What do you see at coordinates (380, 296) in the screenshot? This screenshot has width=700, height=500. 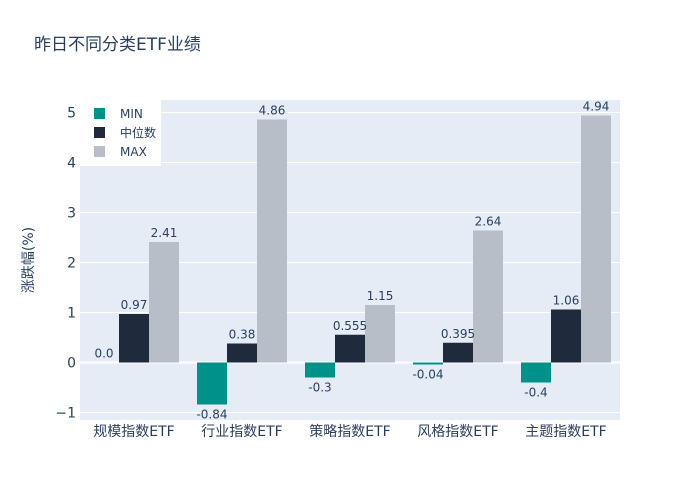 I see `data-label: 1.15` at bounding box center [380, 296].